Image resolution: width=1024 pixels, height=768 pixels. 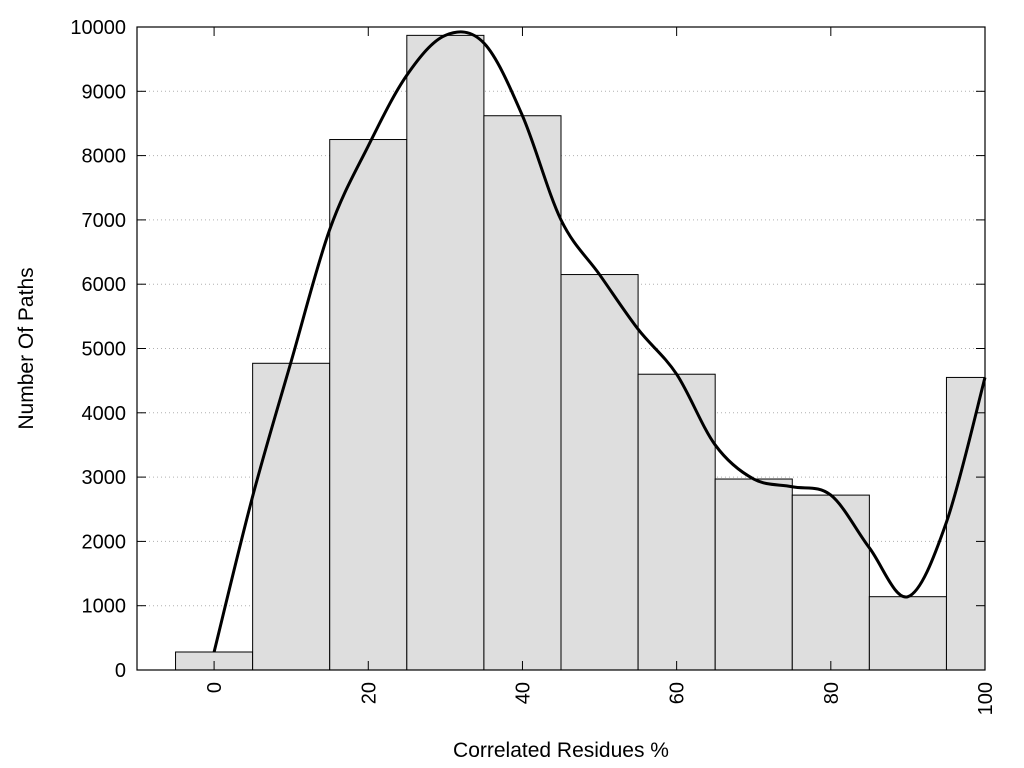 I want to click on y-tick-label: 4000, so click(x=104, y=414).